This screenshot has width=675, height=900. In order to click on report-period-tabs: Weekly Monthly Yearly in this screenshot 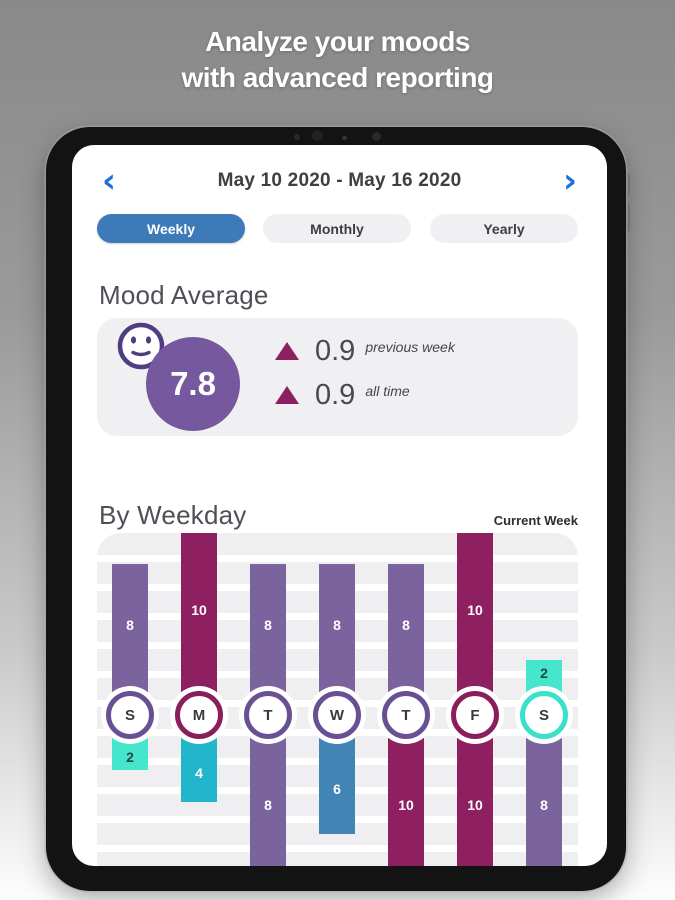, I will do `click(339, 228)`.